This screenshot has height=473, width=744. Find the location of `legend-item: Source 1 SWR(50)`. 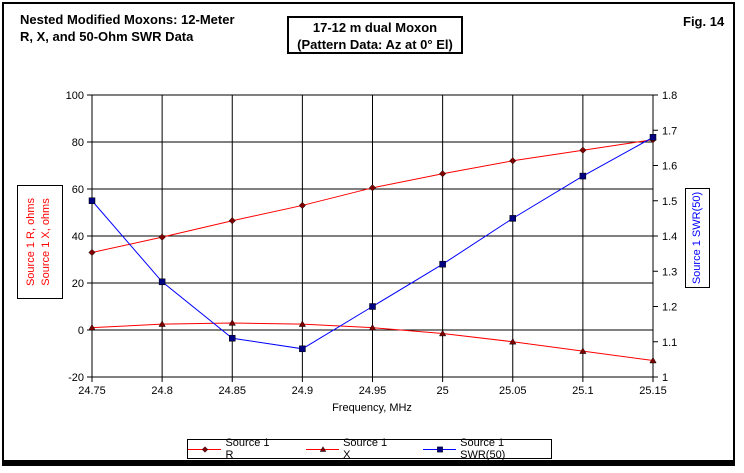

legend-item: Source 1 SWR(50) is located at coordinates (486, 449).